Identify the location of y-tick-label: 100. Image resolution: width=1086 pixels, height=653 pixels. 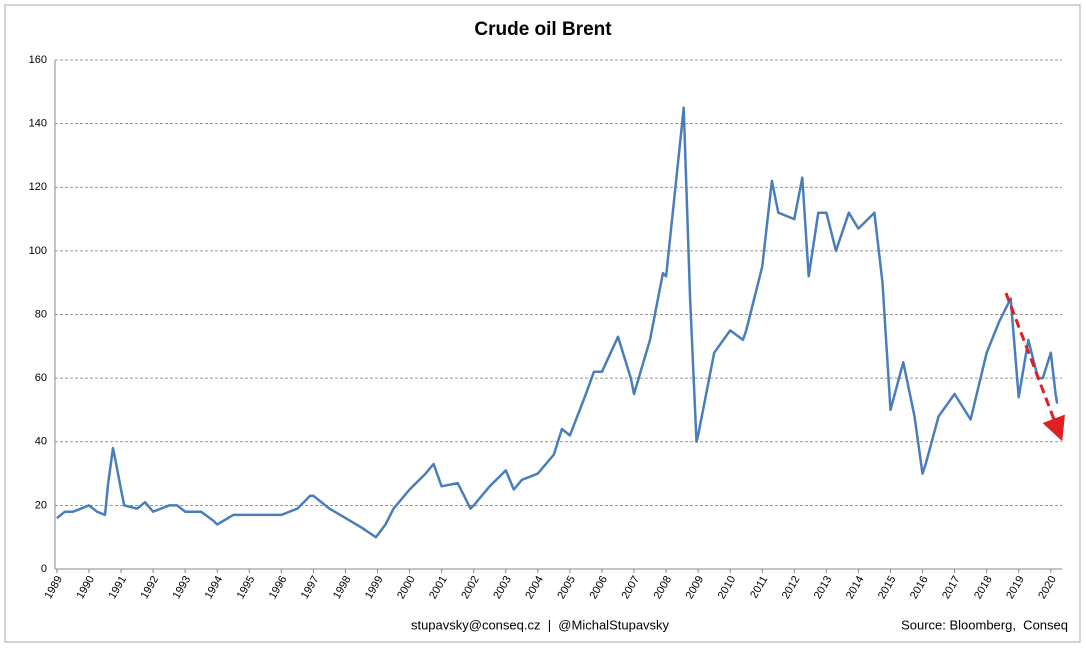
(38, 251).